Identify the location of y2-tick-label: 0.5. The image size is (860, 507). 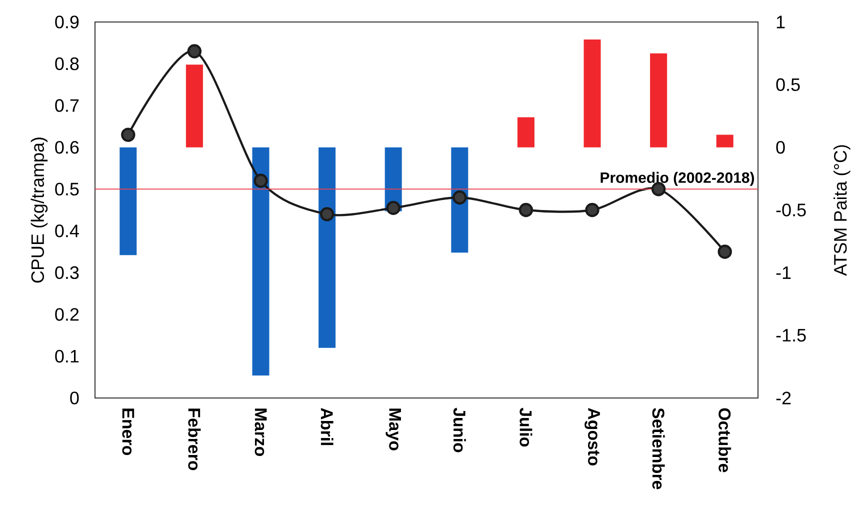
(788, 85).